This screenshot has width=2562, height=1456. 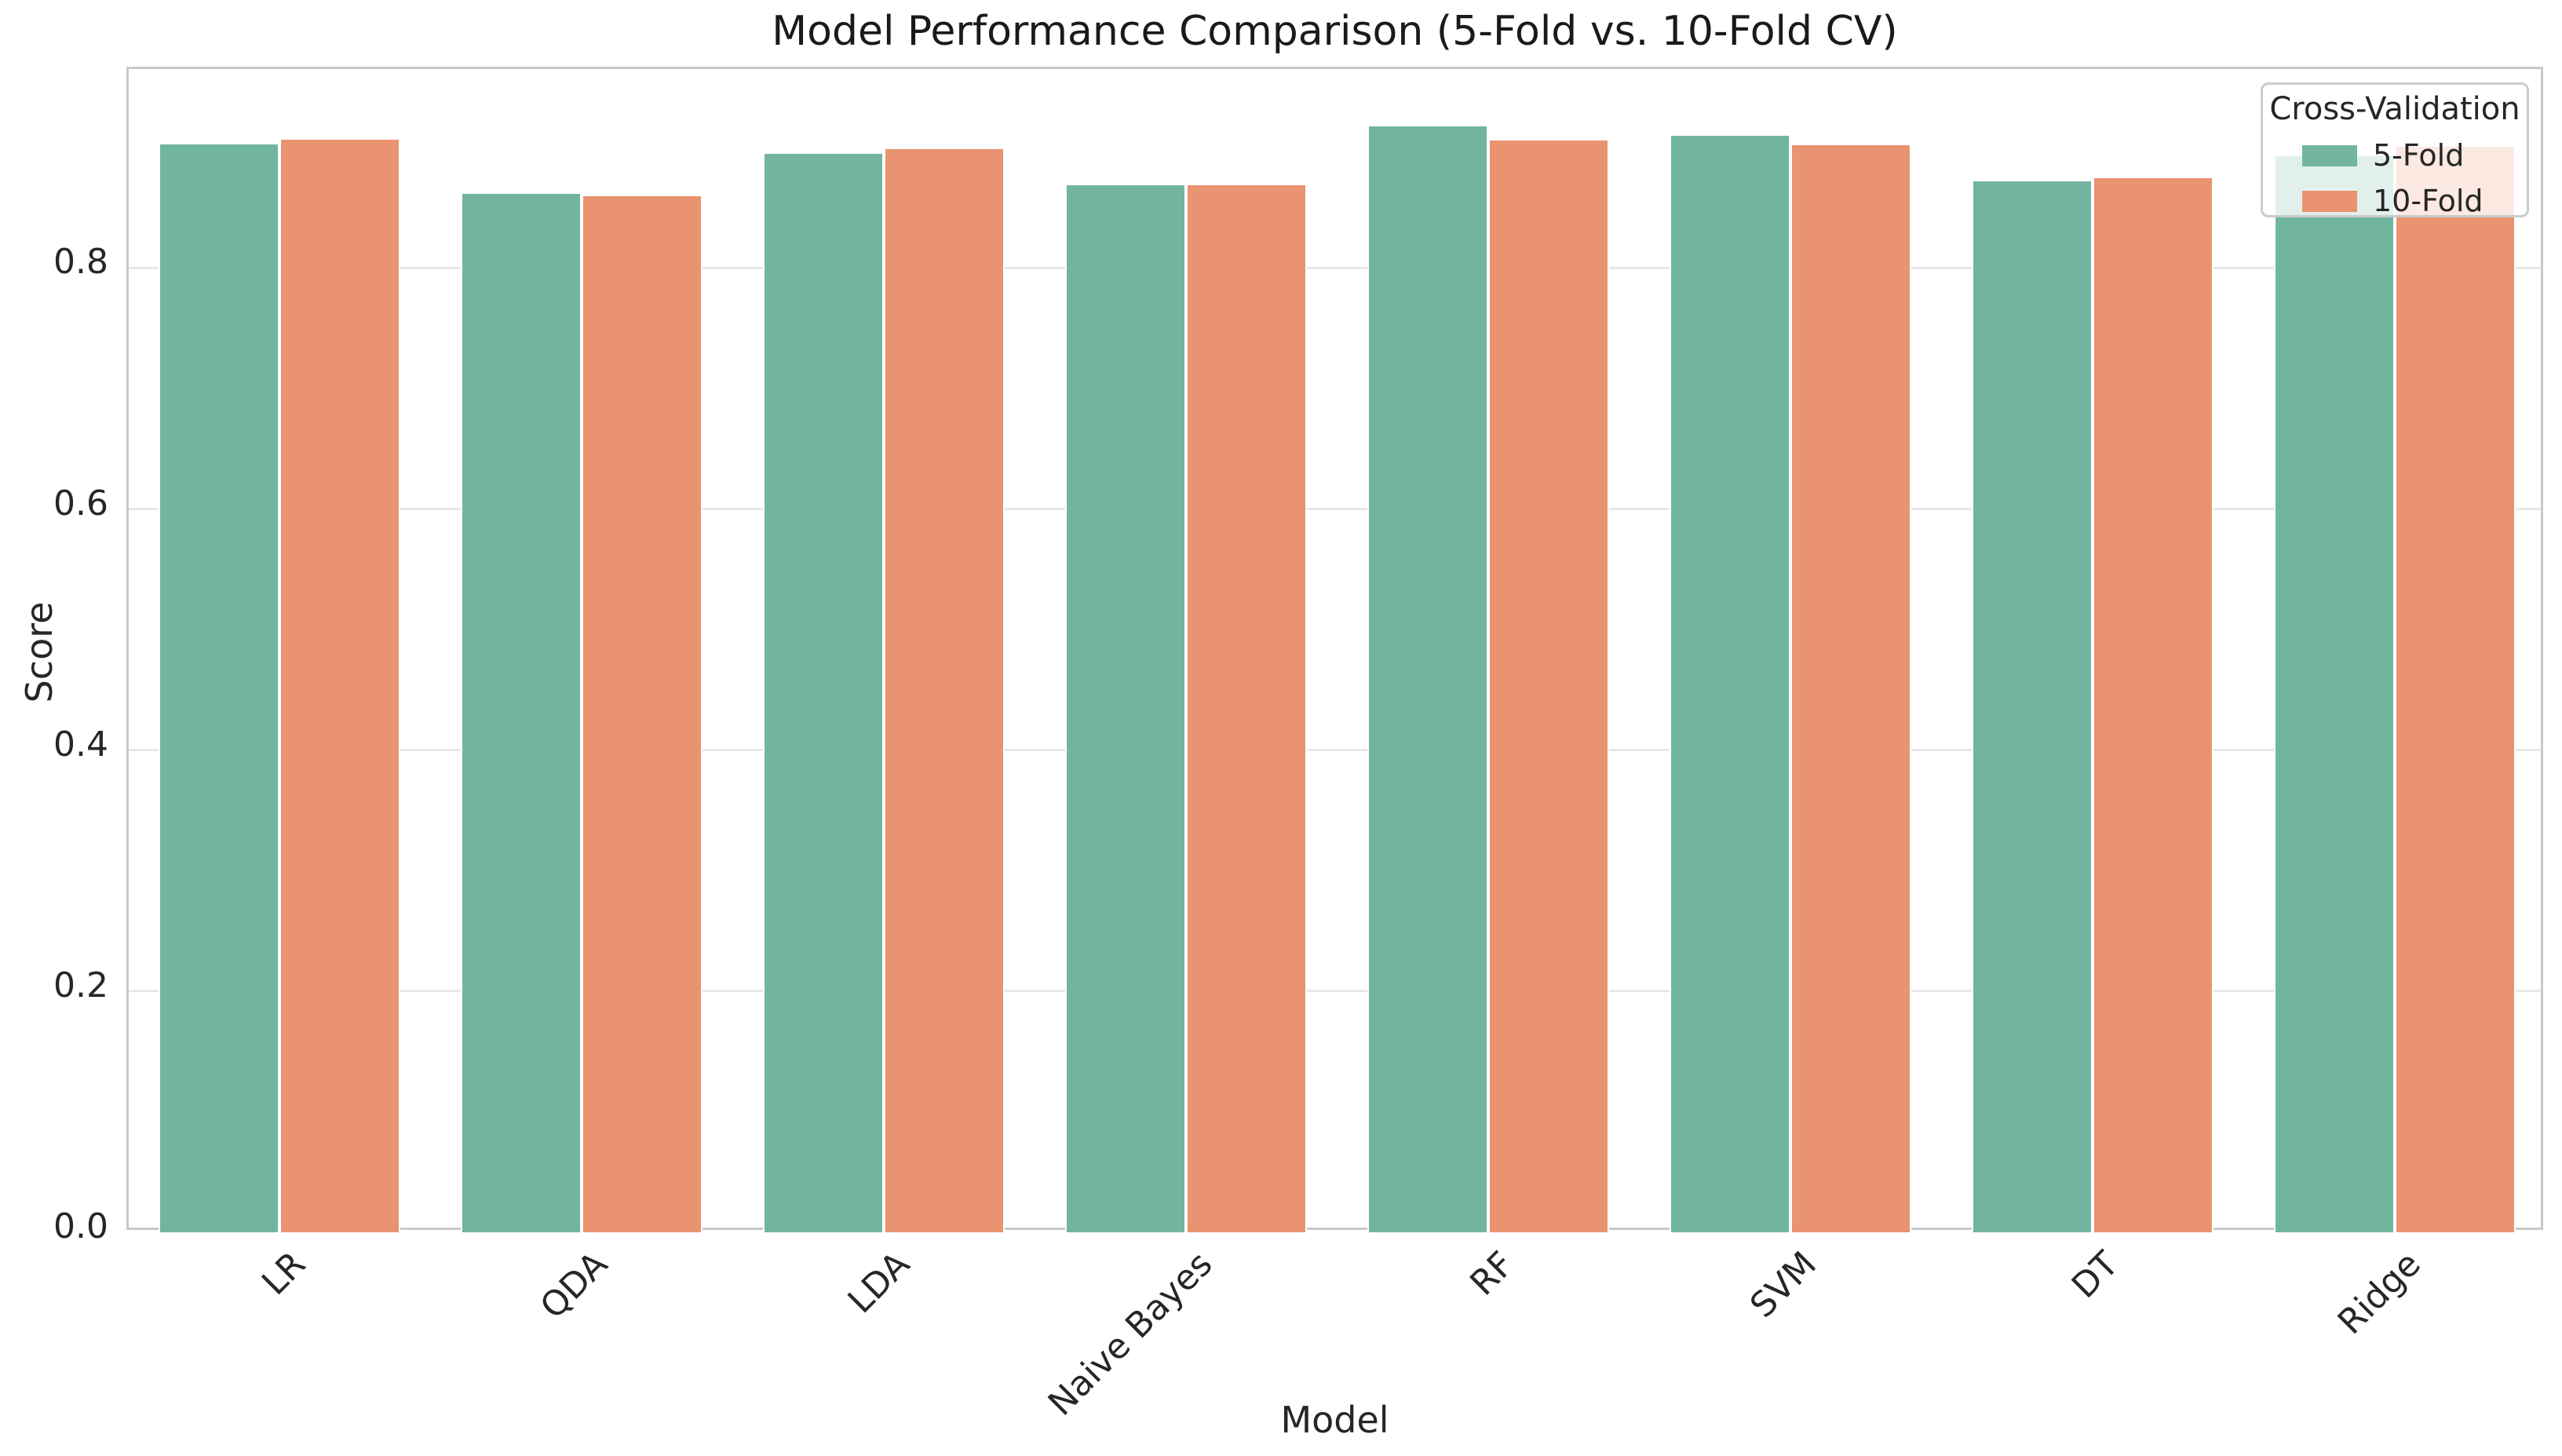 I want to click on gridline-y-0.4, so click(x=1335, y=750).